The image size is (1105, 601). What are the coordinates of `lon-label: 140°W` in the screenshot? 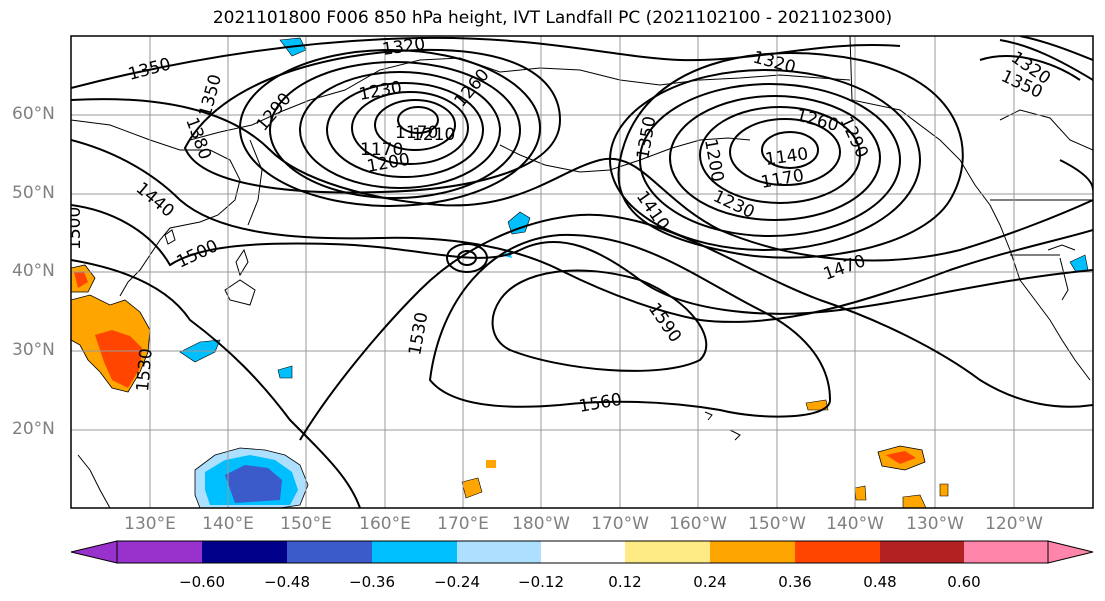 It's located at (855, 524).